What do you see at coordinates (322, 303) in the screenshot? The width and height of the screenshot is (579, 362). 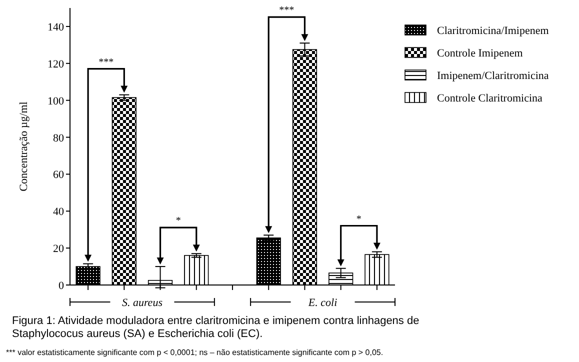 I see `x-tick-label: E. coli` at bounding box center [322, 303].